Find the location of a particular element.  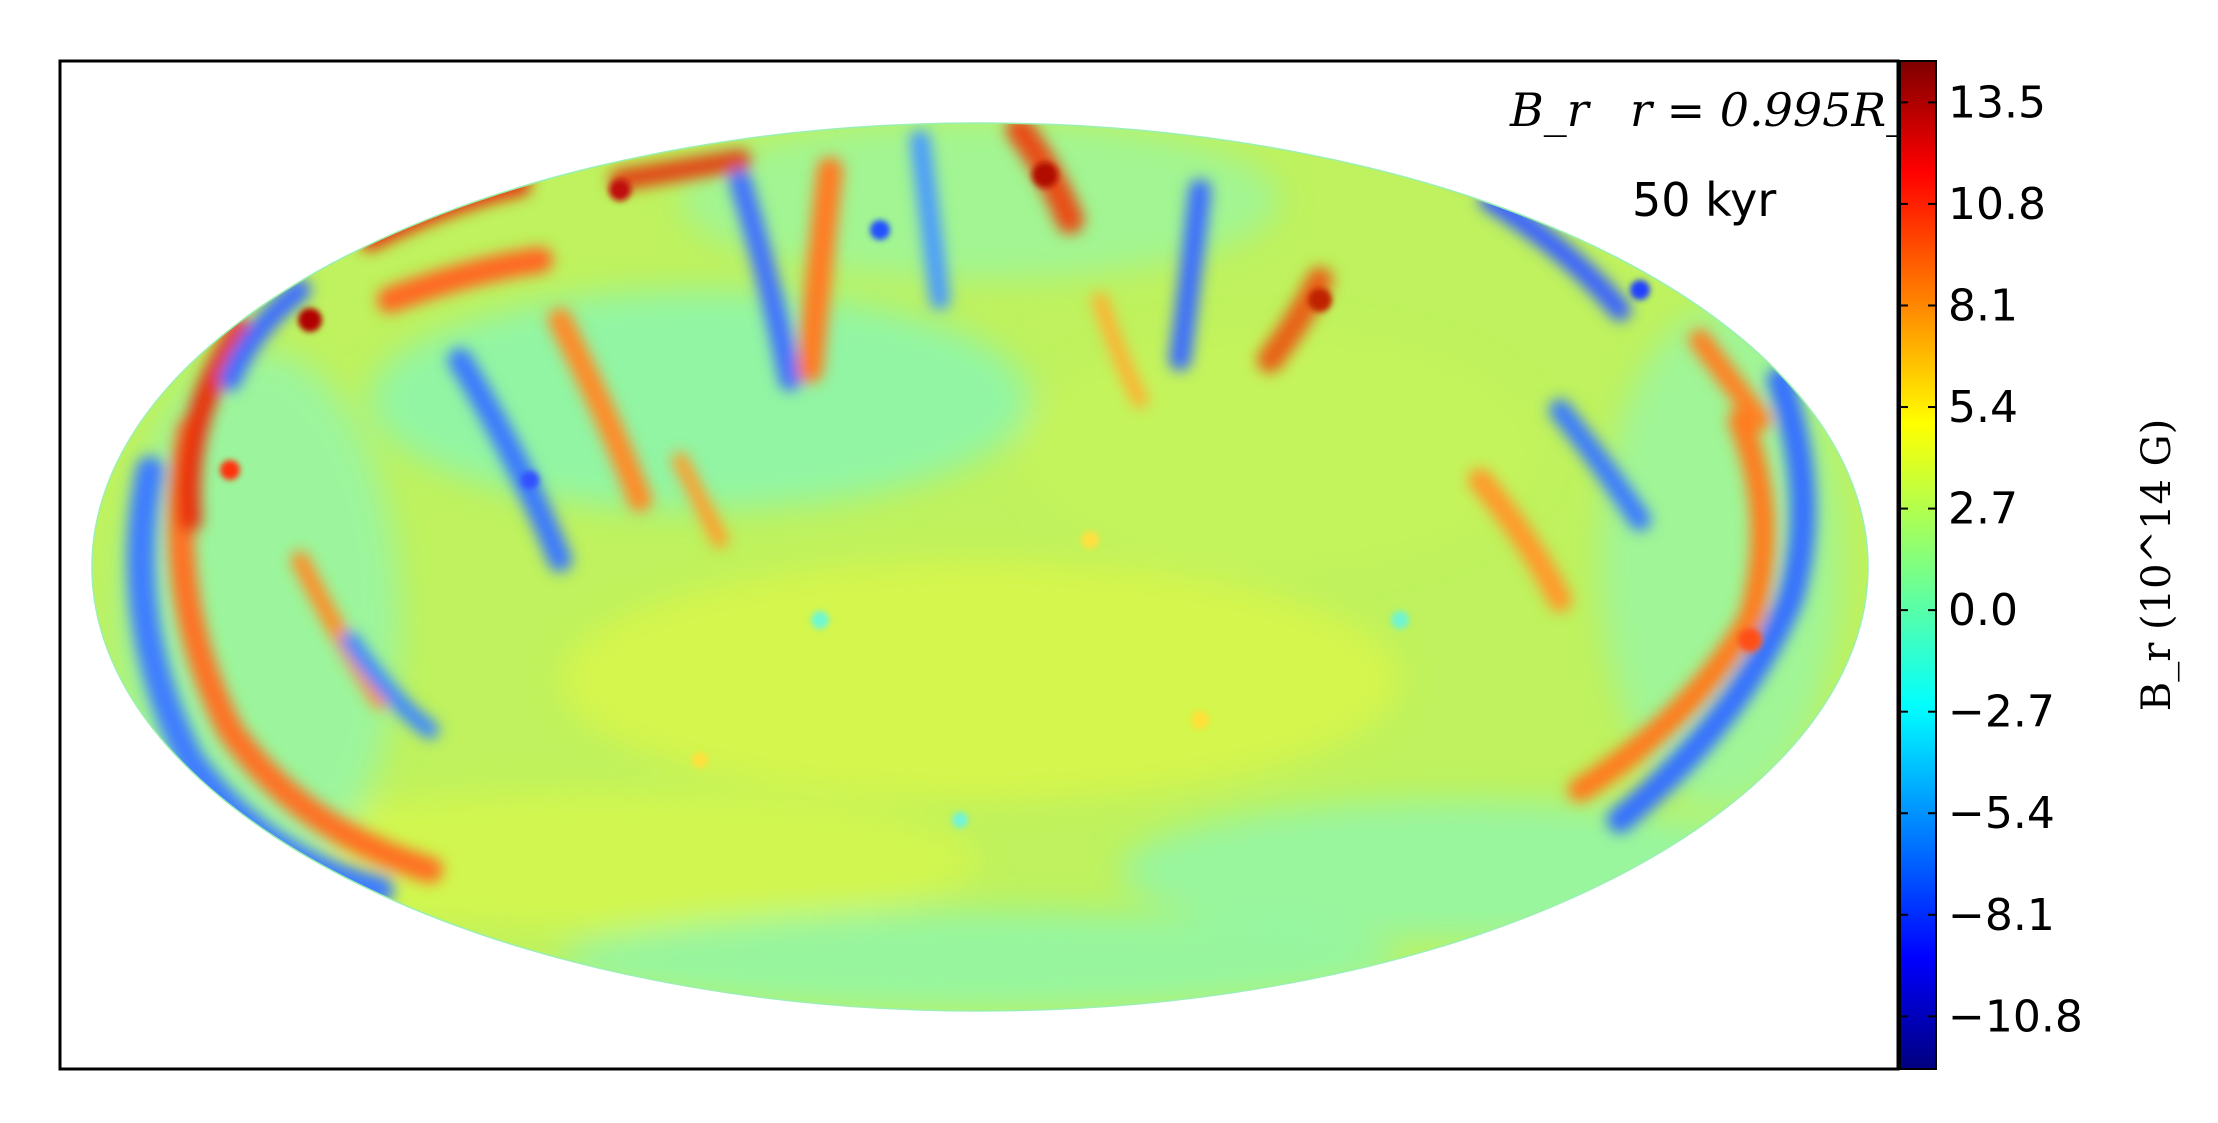

radius-annotation: r = 0.995R_* is located at coordinates (1781, 110).